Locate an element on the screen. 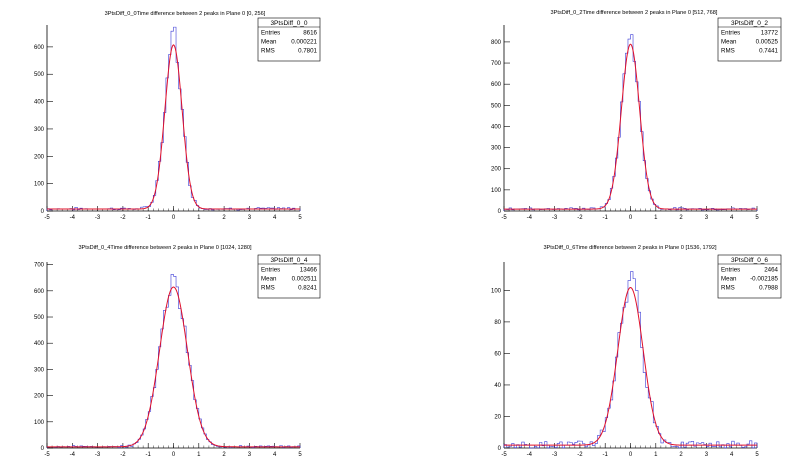 This screenshot has width=788, height=466. y-tick-label: 20 is located at coordinates (497, 417).